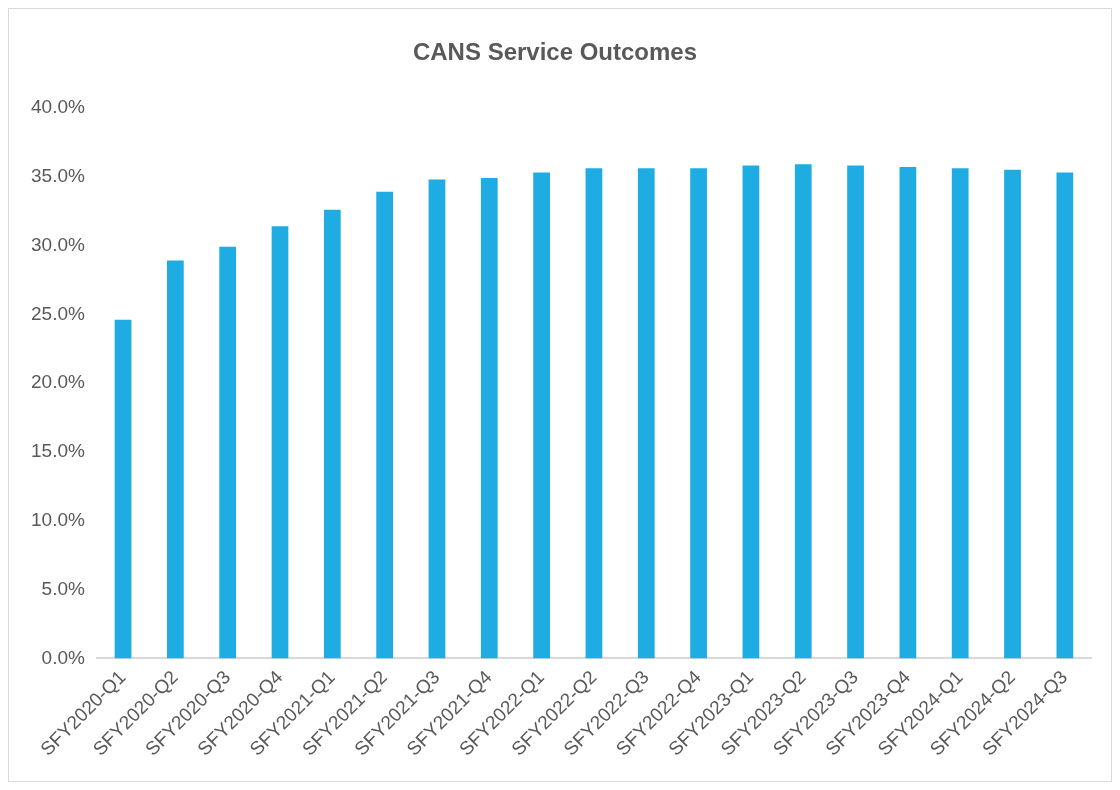  What do you see at coordinates (63, 657) in the screenshot?
I see `y-tick-label: 0.0%` at bounding box center [63, 657].